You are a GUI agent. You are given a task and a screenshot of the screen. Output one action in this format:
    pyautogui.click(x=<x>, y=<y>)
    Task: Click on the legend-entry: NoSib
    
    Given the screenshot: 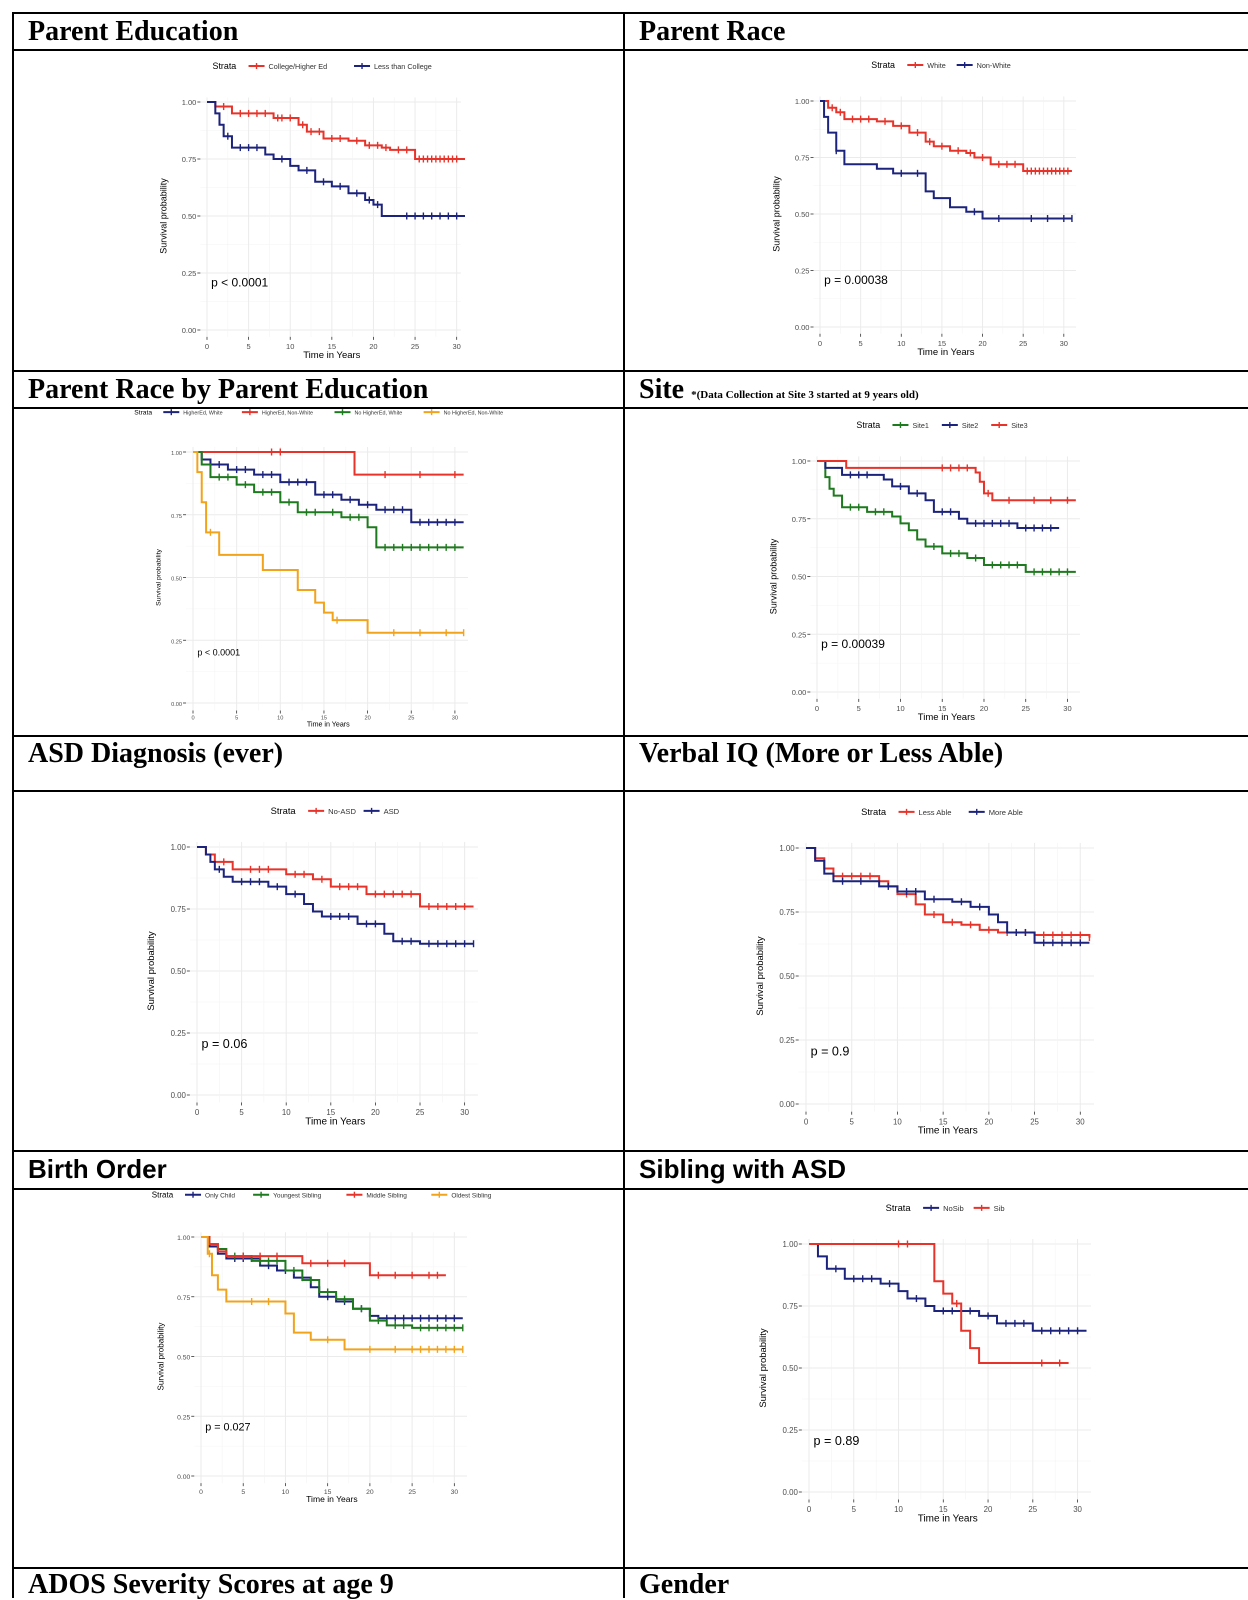 What is the action you would take?
    pyautogui.click(x=953, y=1208)
    